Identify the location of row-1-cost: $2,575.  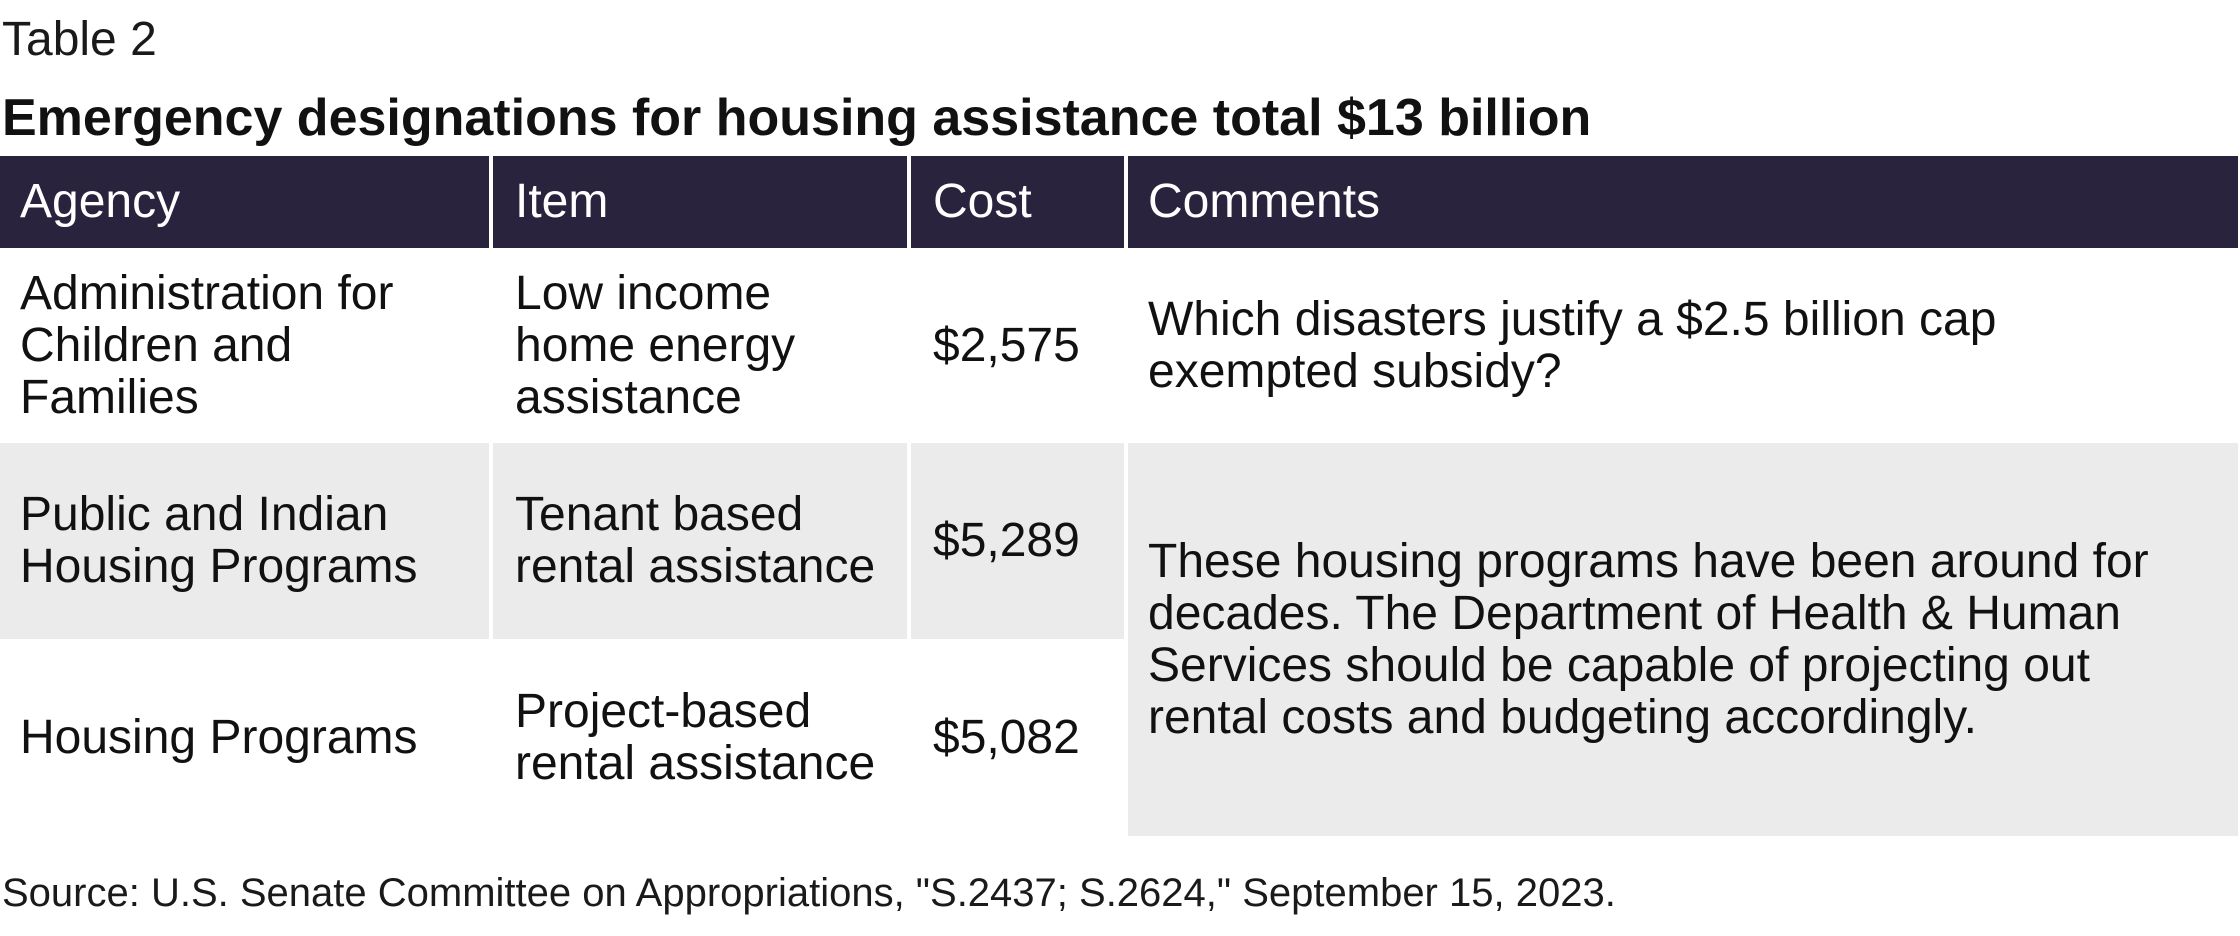
(1017, 345).